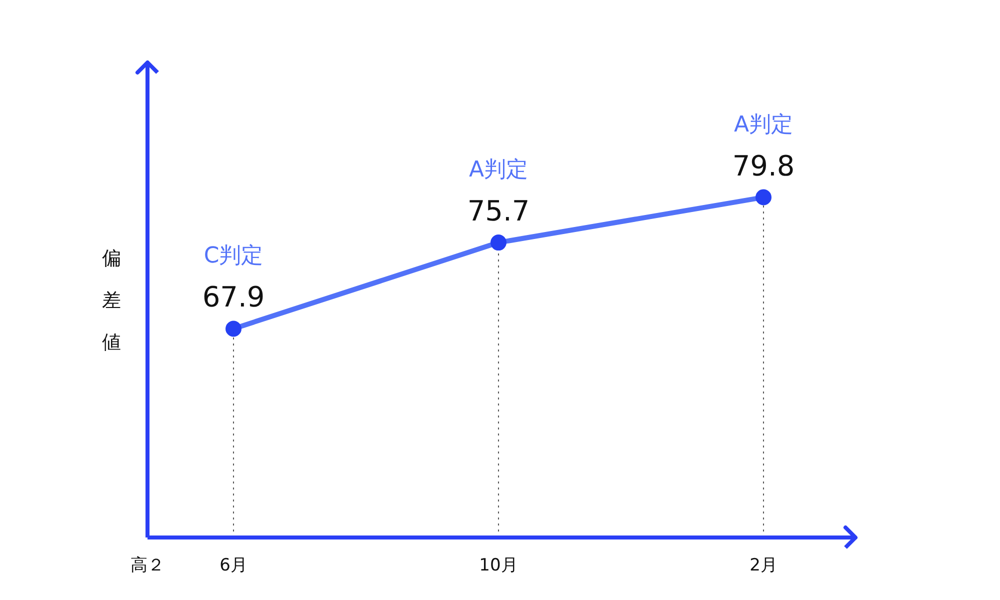  Describe the element at coordinates (147, 566) in the screenshot. I see `x-axis-title: 高２` at that location.